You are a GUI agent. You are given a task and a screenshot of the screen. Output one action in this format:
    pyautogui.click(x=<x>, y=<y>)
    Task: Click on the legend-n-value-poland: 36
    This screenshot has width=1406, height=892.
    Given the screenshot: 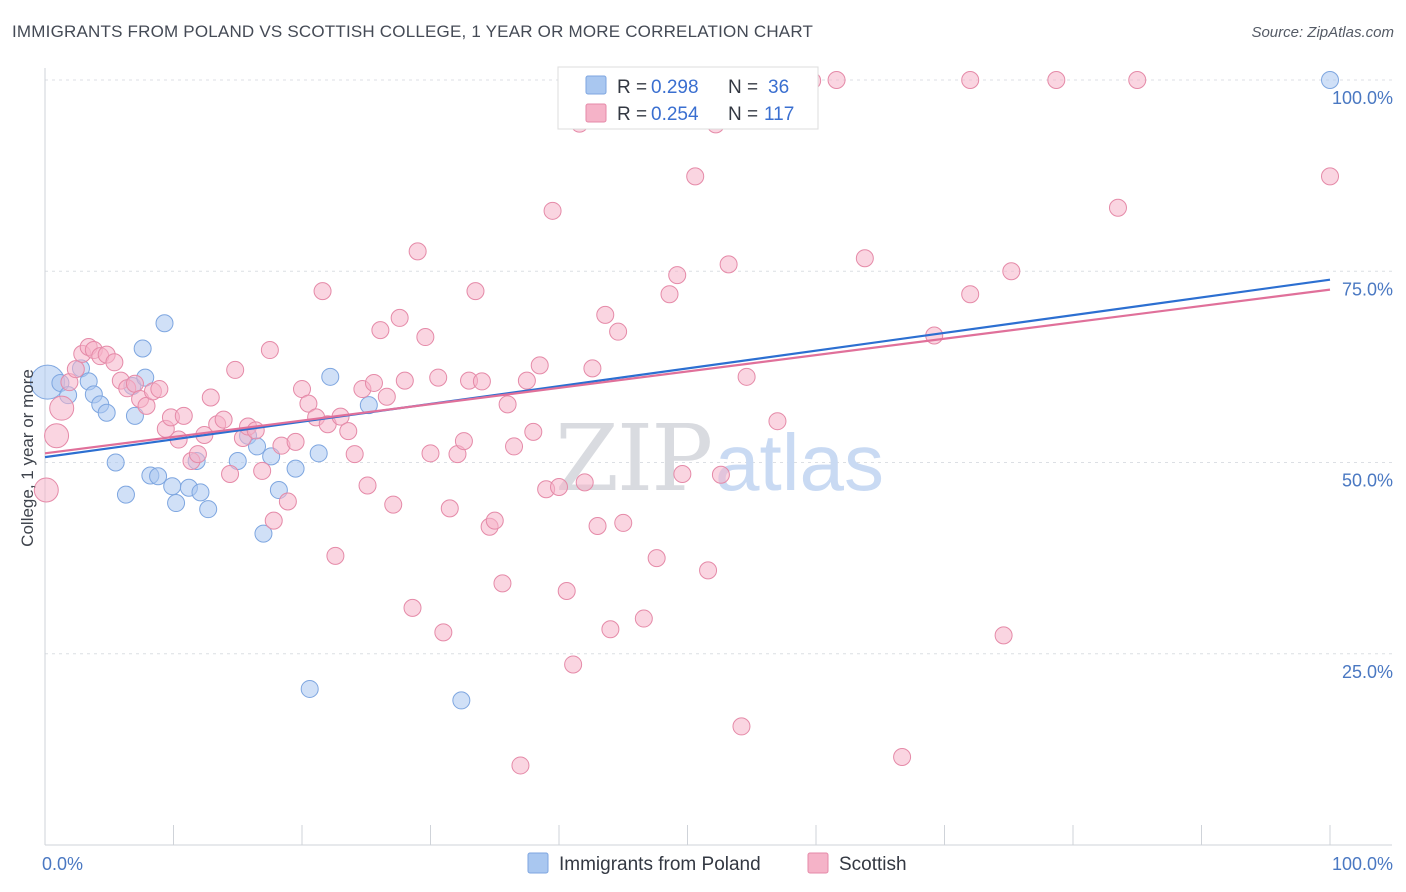 What is the action you would take?
    pyautogui.click(x=778, y=87)
    